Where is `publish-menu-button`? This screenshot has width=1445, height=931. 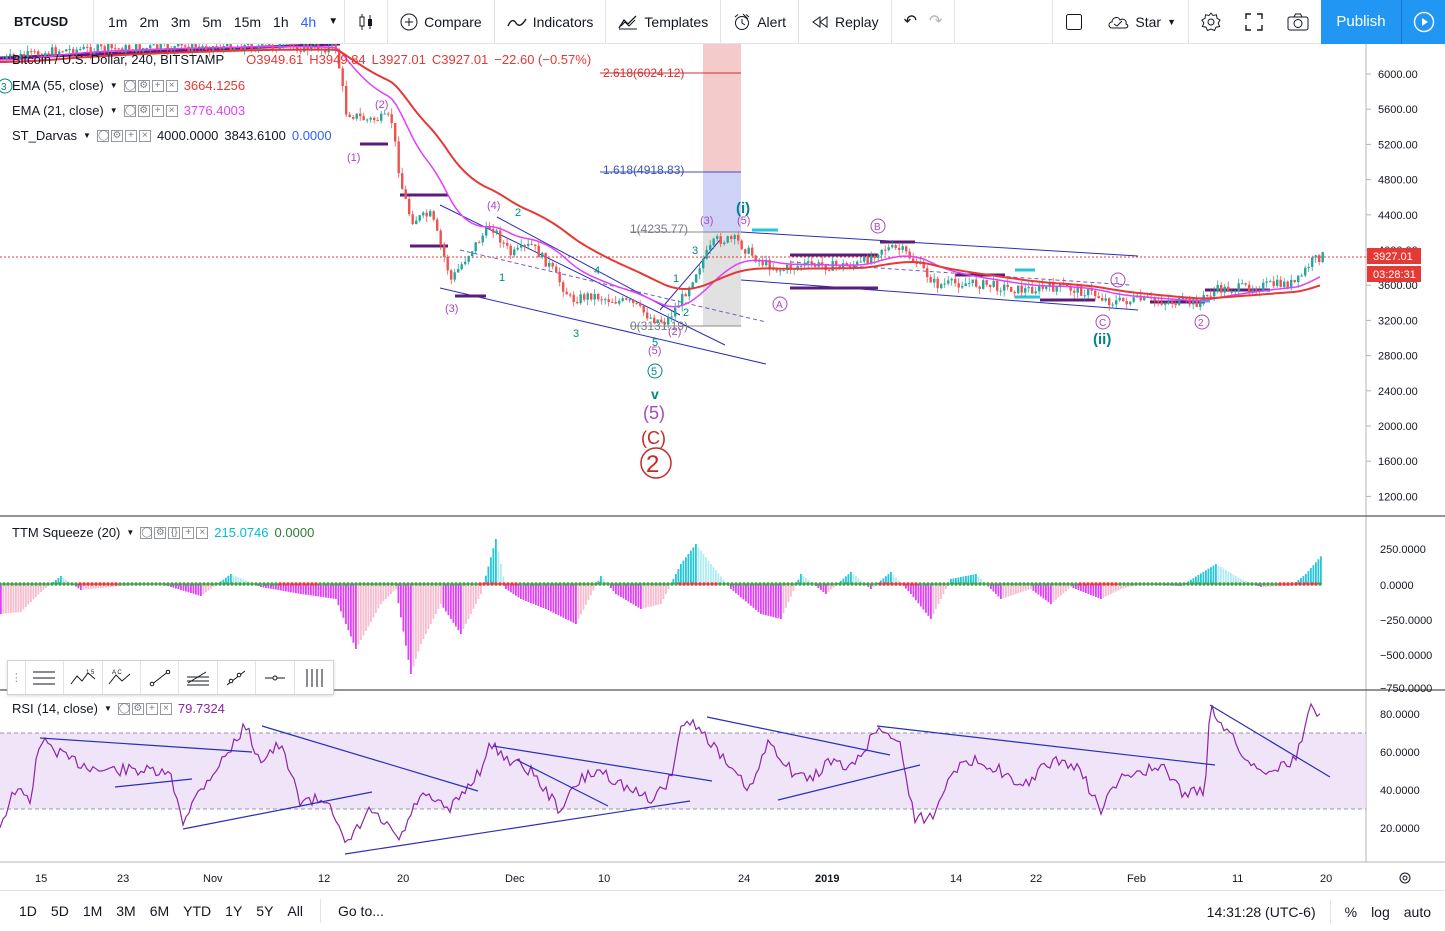 publish-menu-button is located at coordinates (1423, 22).